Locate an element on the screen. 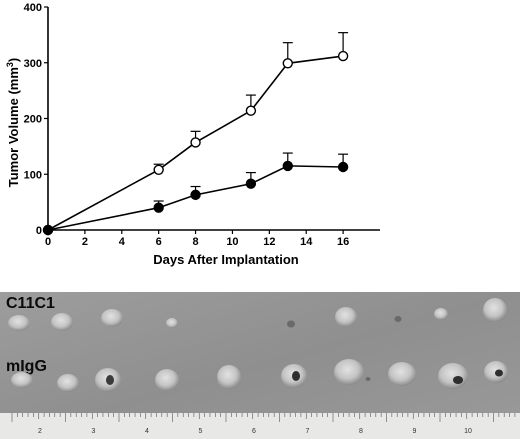 Image resolution: width=520 pixels, height=439 pixels. x-tick-label: 4 is located at coordinates (122, 242).